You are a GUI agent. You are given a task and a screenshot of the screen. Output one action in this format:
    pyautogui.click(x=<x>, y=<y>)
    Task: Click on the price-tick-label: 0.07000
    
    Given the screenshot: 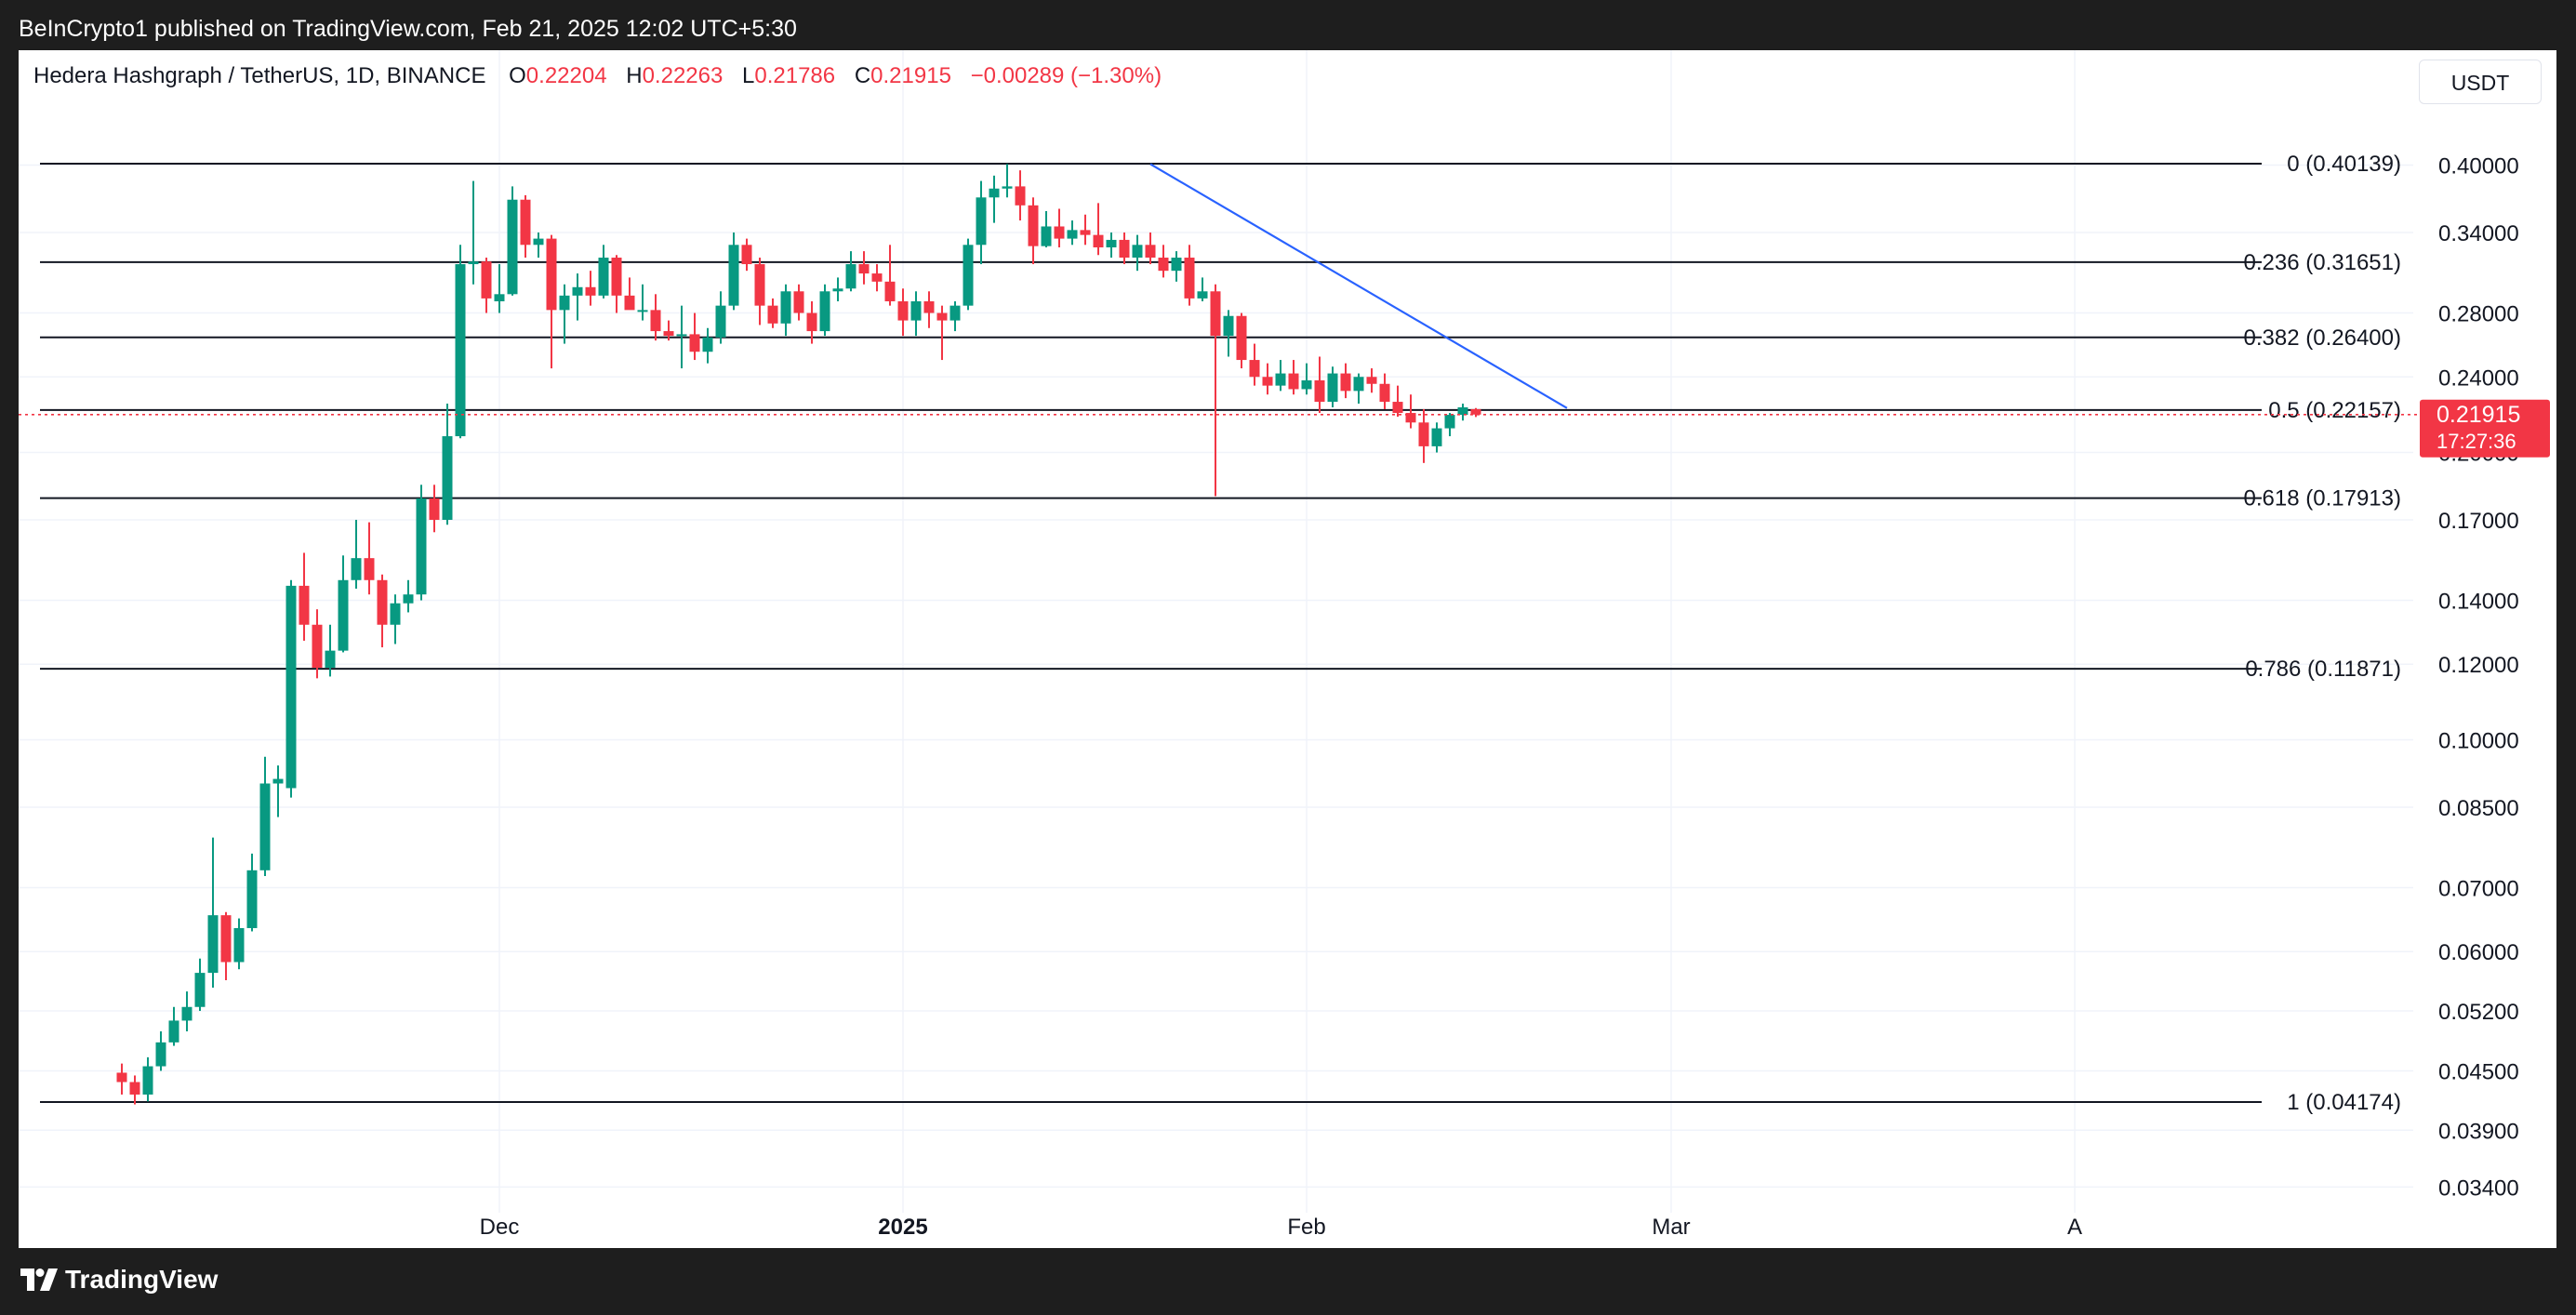 What is the action you would take?
    pyautogui.click(x=2478, y=889)
    